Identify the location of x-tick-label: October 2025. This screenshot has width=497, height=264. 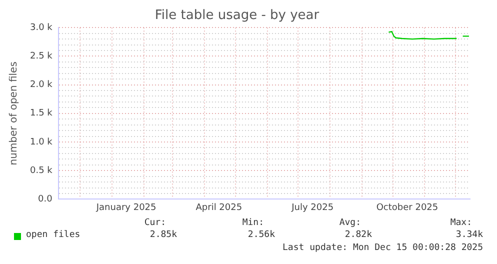
(407, 207).